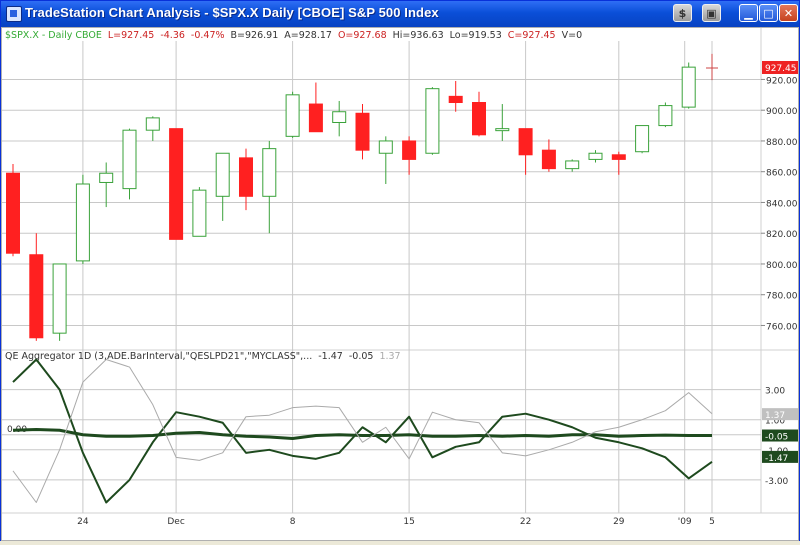 Image resolution: width=800 pixels, height=545 pixels. I want to click on price-tick-label: 920.00, so click(782, 81).